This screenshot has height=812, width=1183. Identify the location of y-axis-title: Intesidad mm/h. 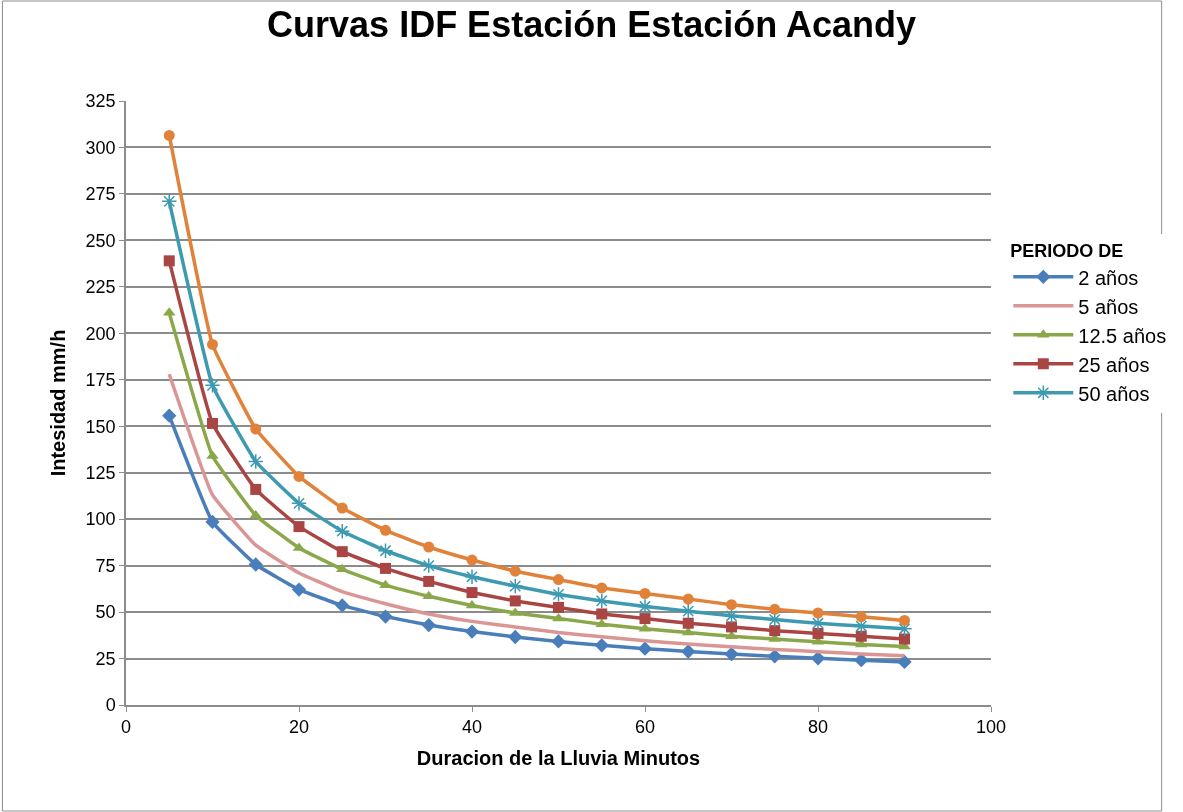
(57, 403).